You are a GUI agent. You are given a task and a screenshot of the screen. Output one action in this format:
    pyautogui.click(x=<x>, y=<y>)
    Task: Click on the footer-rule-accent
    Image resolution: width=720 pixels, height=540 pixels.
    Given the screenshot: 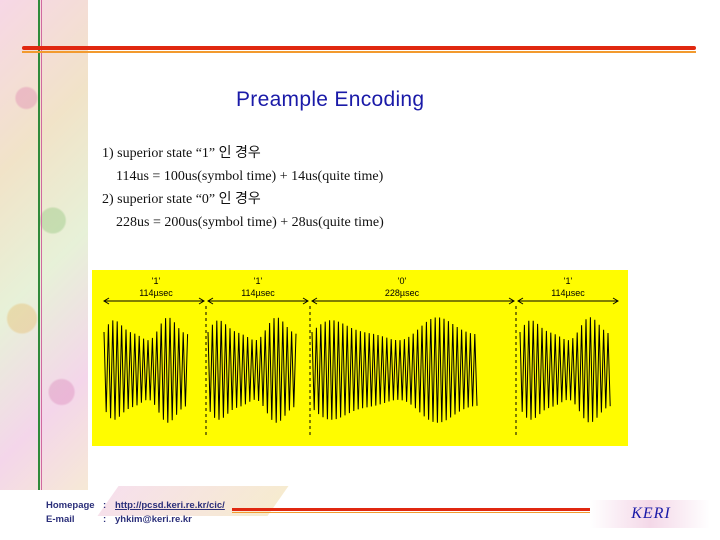 What is the action you would take?
    pyautogui.click(x=412, y=512)
    